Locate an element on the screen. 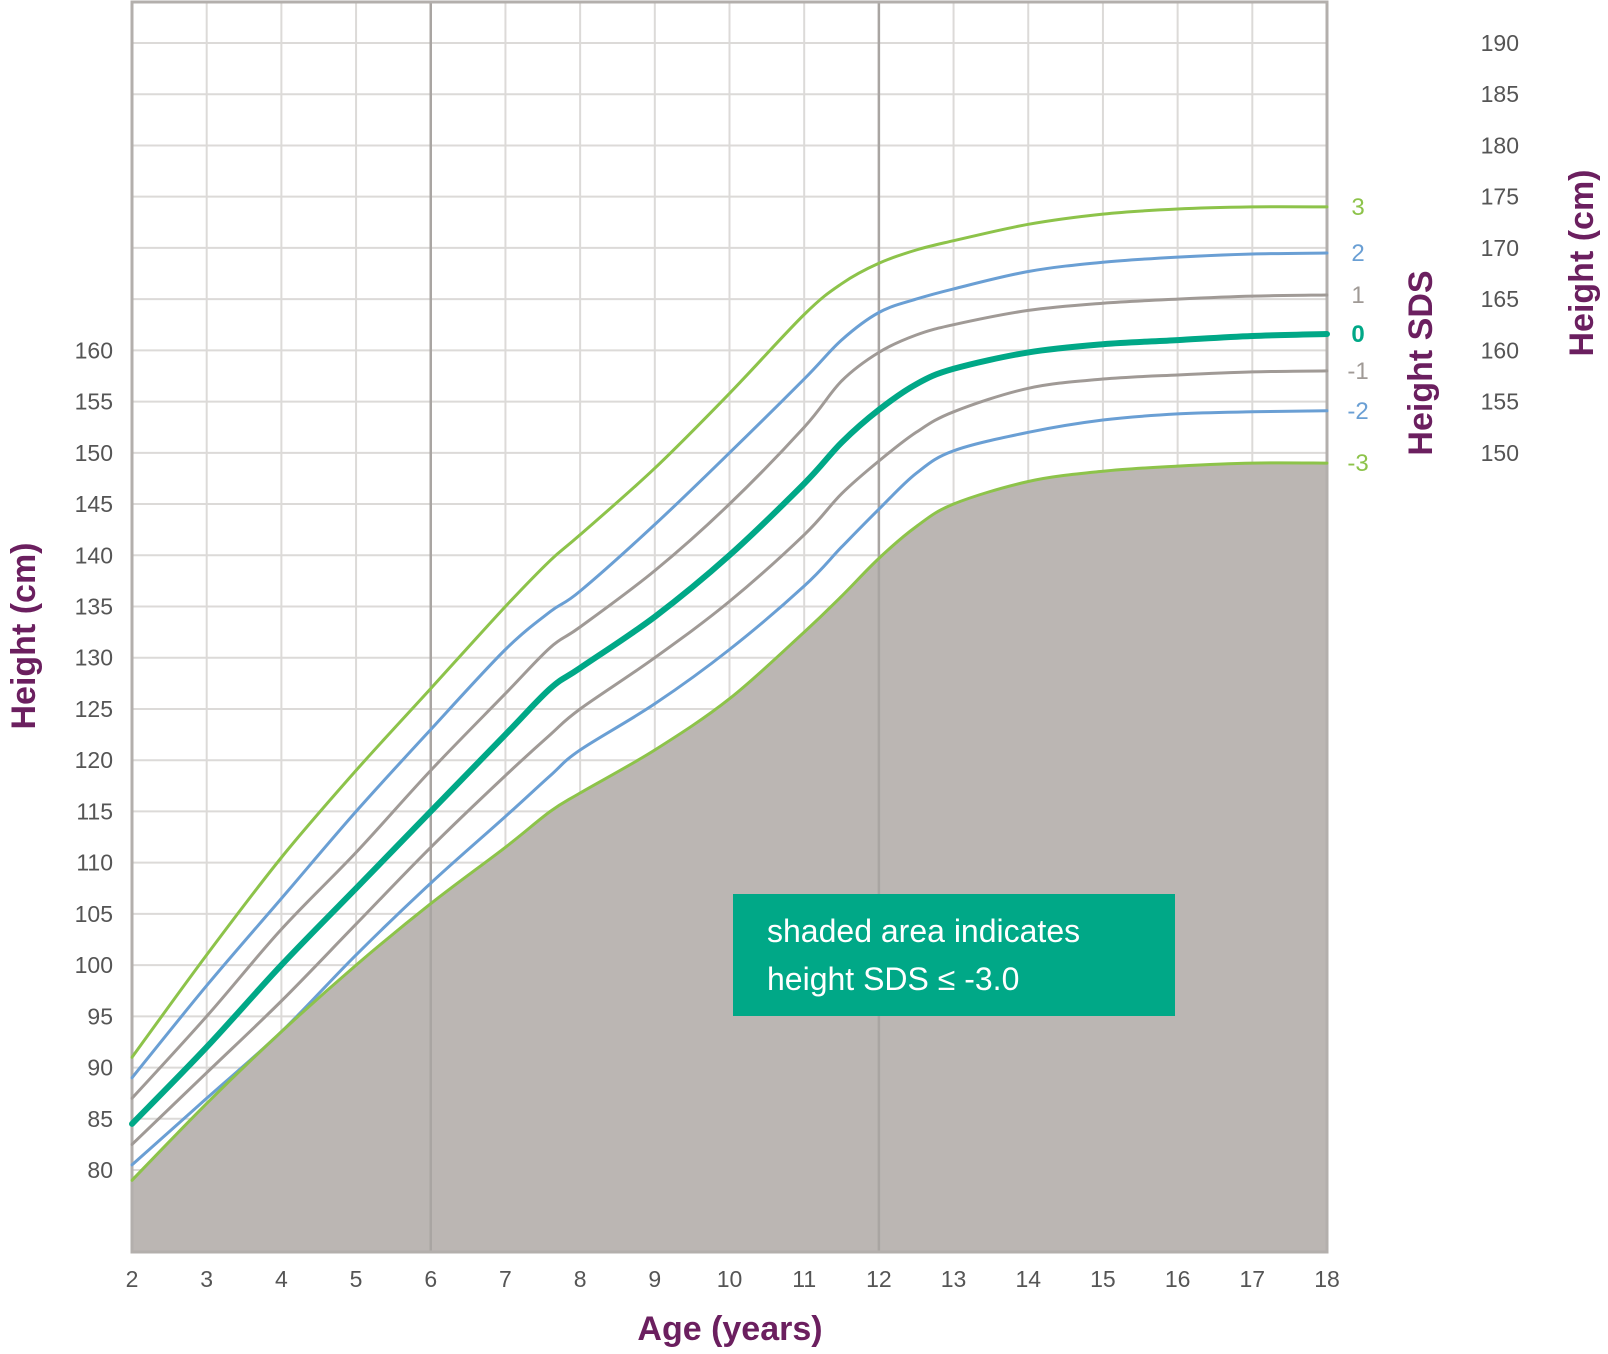  x-tick-label: 5 is located at coordinates (356, 1279).